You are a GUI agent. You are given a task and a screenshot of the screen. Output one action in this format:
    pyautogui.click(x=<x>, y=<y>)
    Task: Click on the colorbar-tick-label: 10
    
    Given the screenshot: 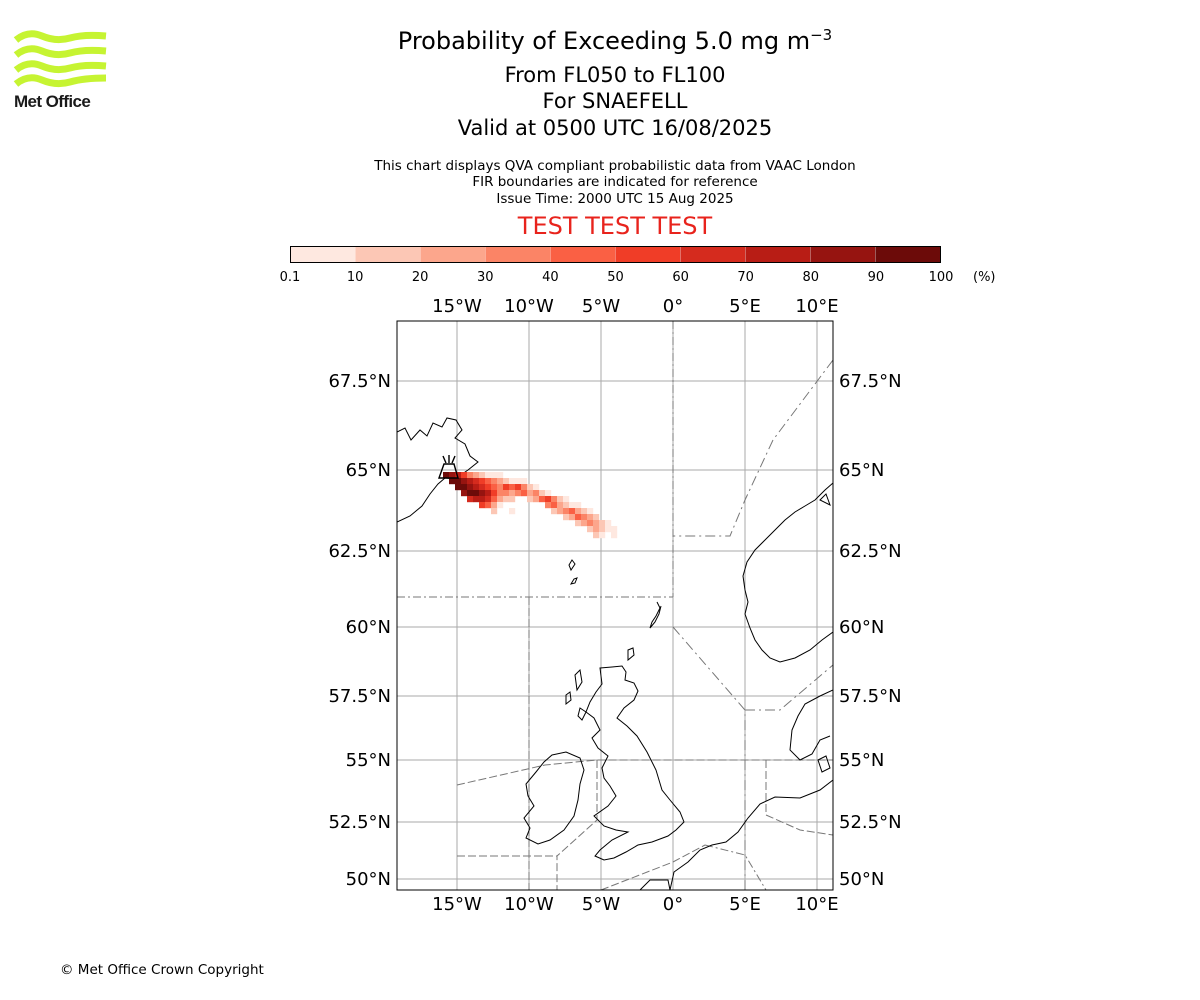 What is the action you would take?
    pyautogui.click(x=355, y=277)
    